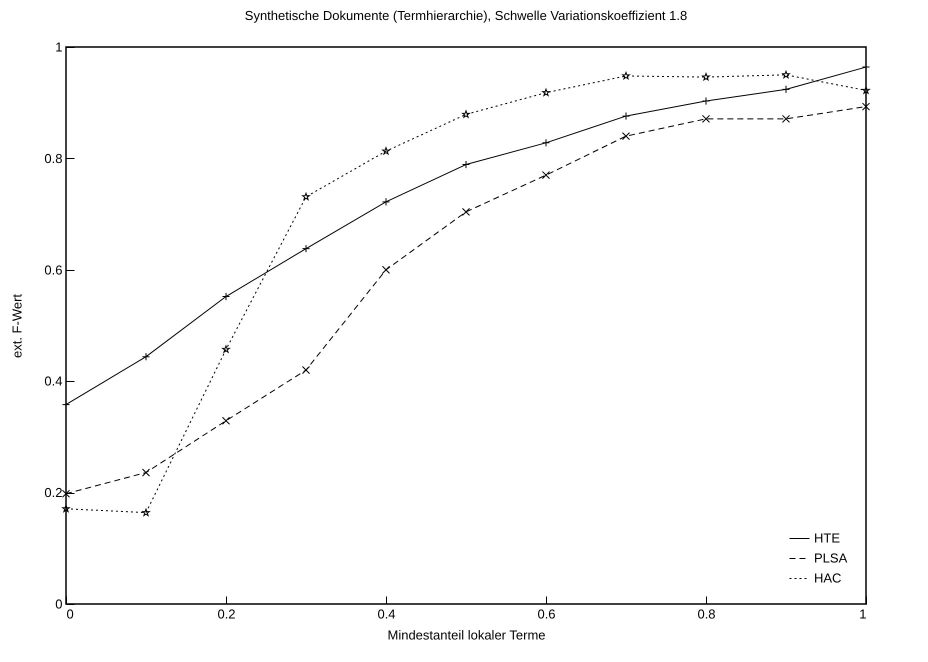  I want to click on x-tick-label: 0.4, so click(386, 614).